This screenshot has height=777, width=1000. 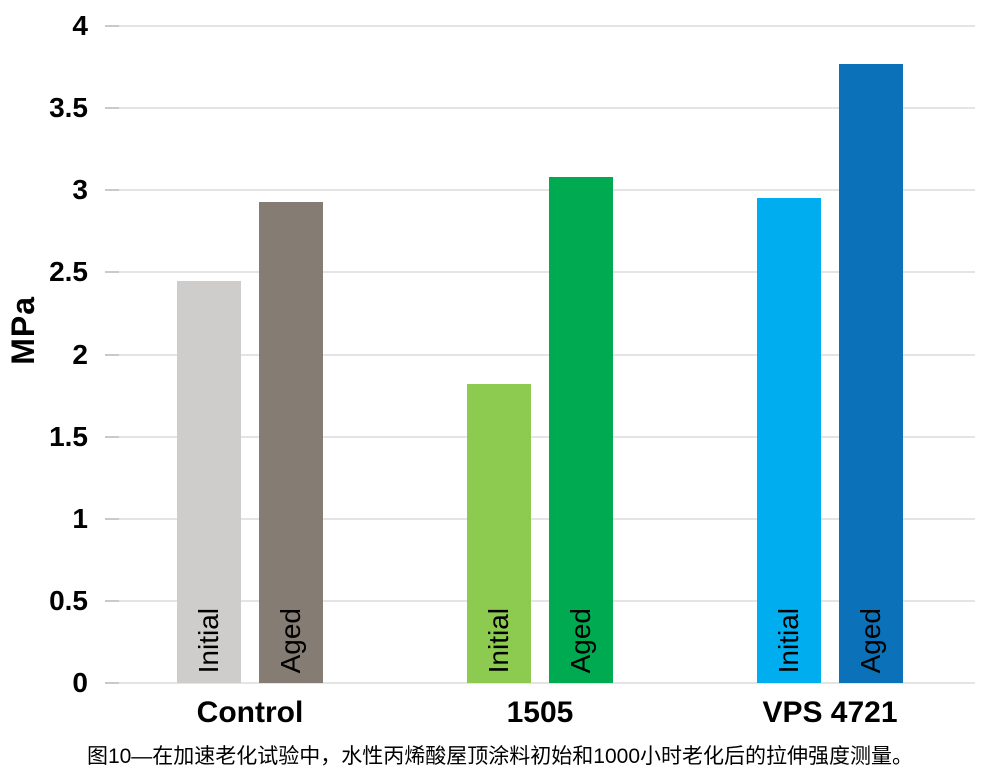 What do you see at coordinates (80, 682) in the screenshot?
I see `y-tick-label: 0` at bounding box center [80, 682].